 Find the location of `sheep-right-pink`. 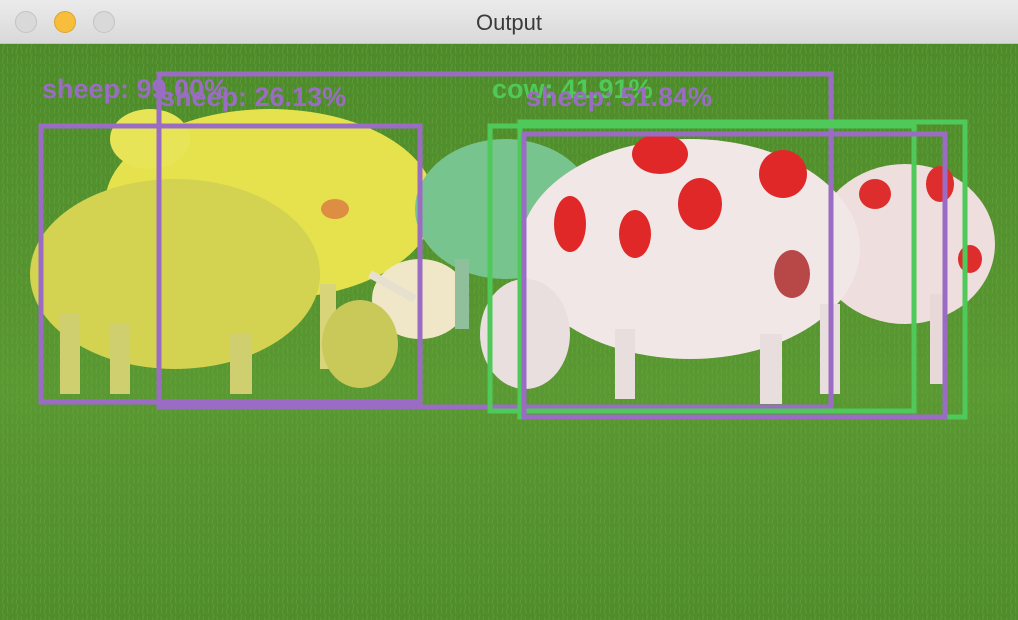

sheep-right-pink is located at coordinates (905, 274).